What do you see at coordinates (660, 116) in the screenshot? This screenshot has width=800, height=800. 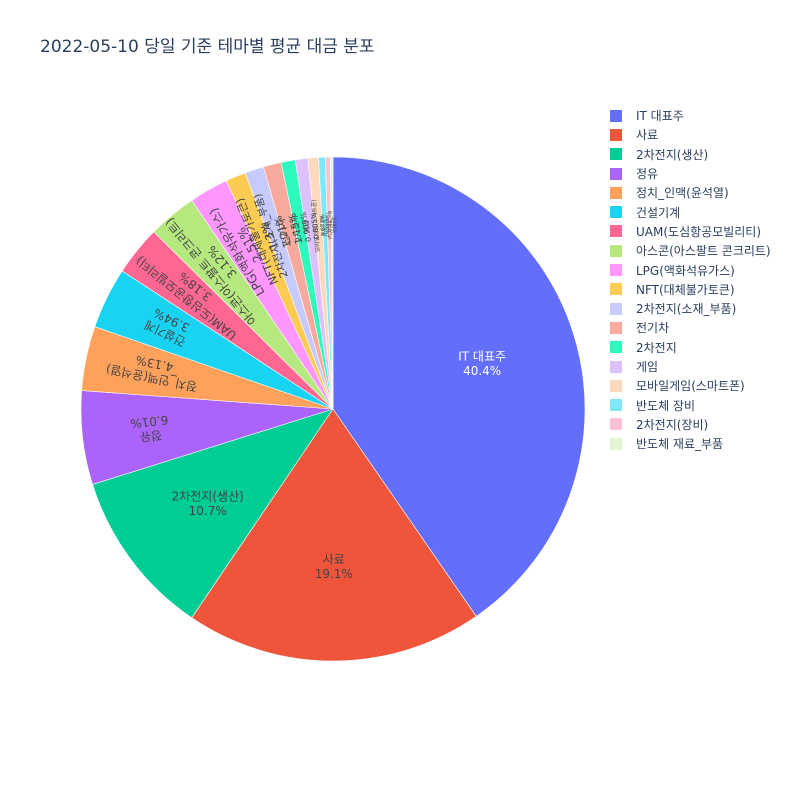 I see `legend-label: IT 대표주` at bounding box center [660, 116].